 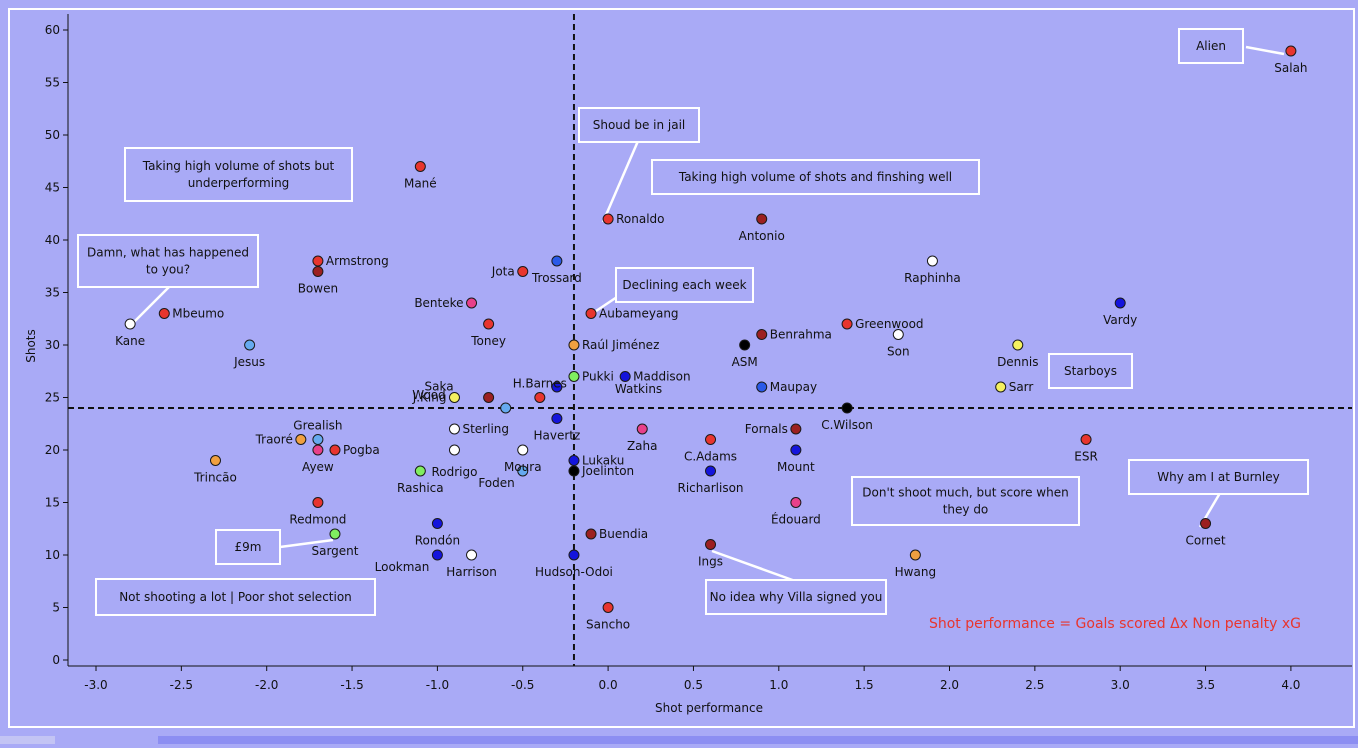 I want to click on point-foden, so click(x=523, y=471).